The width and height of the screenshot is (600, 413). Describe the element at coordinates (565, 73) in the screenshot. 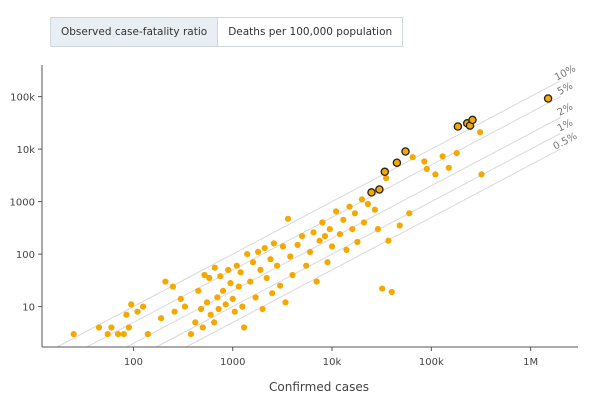

I see `reference-line-label: 10%` at that location.